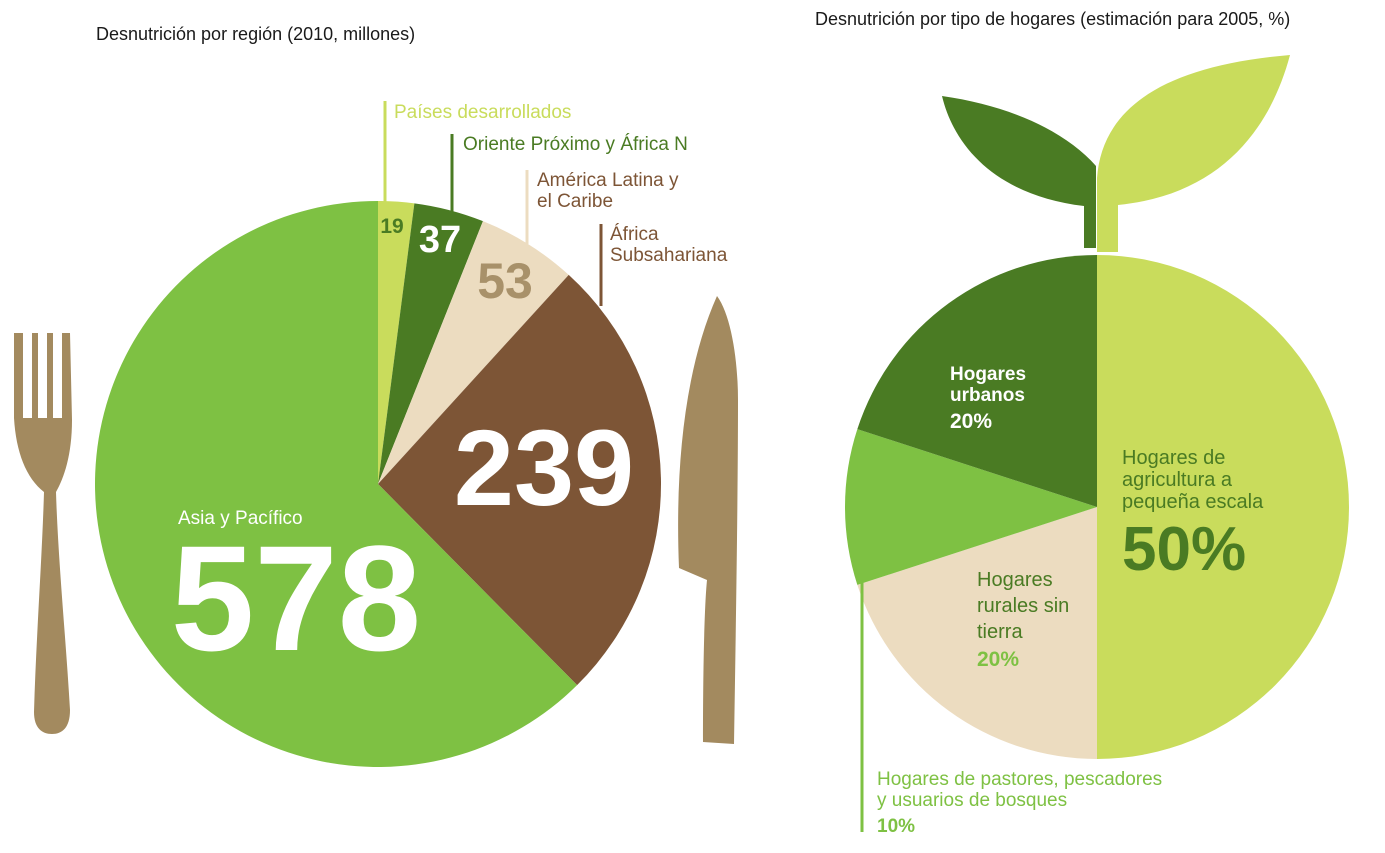 This screenshot has width=1385, height=853. Describe the element at coordinates (575, 144) in the screenshot. I see `category-label: Oriente Próximo y África N` at that location.